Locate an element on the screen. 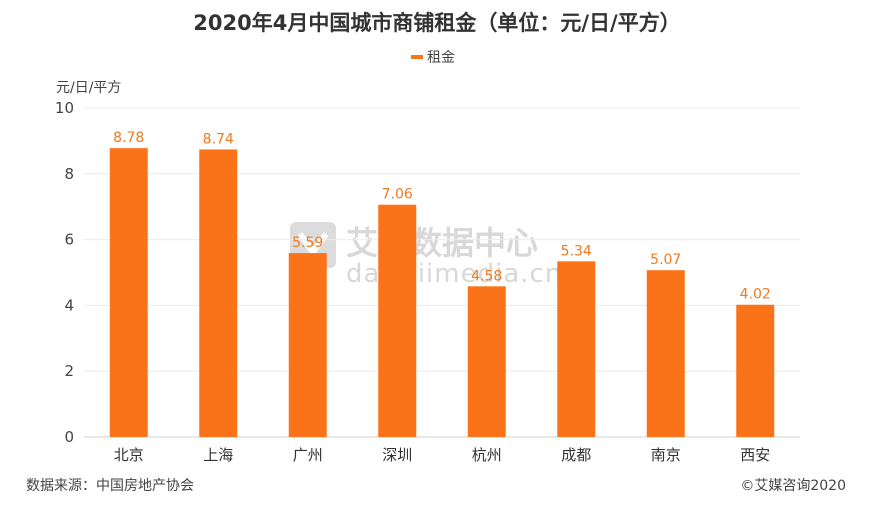  legend-swatch is located at coordinates (417, 57).